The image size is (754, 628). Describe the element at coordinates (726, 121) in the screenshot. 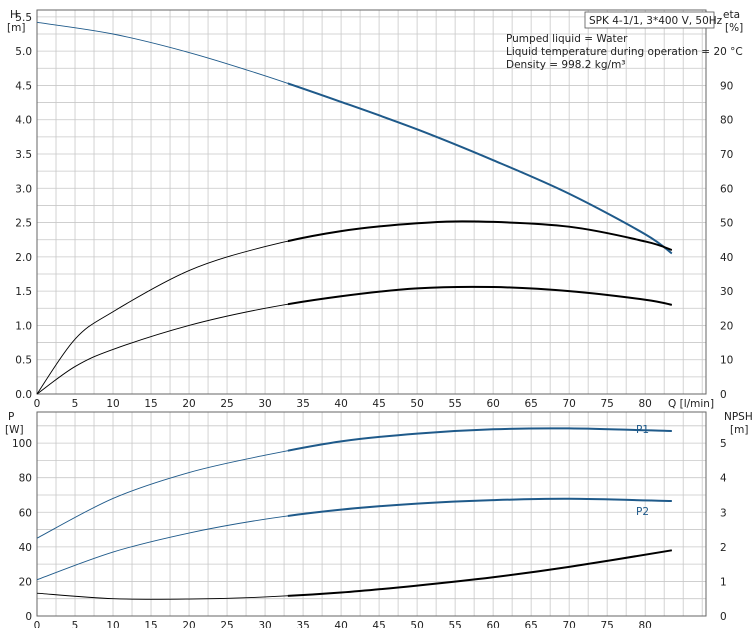

I see `right-tick-label: 80` at that location.